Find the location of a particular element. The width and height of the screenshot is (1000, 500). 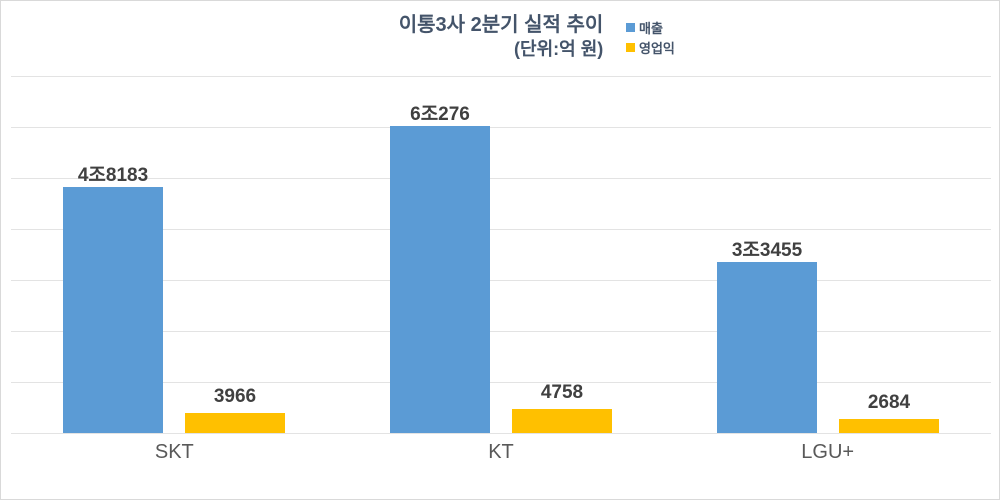

chart-subtitle: (단위:억 원) is located at coordinates (559, 49).